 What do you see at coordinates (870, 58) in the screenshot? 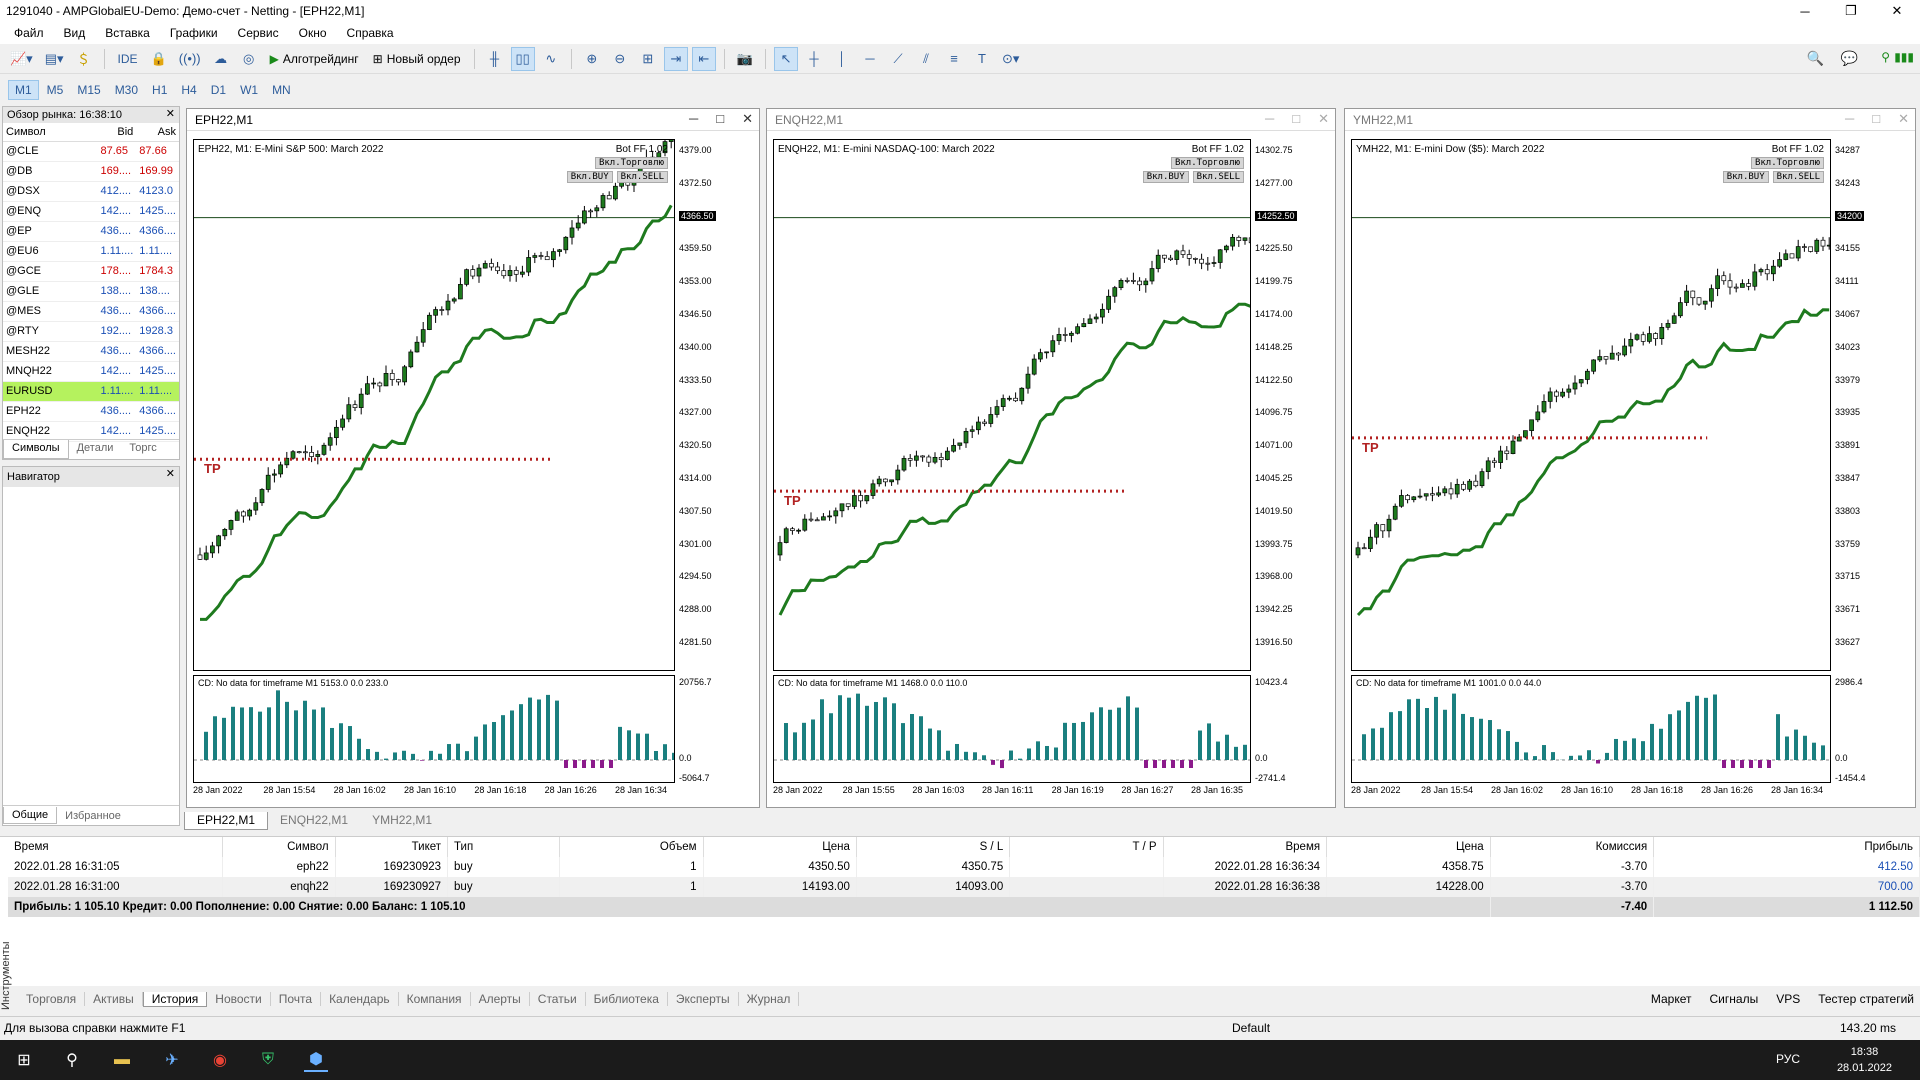
I see `horizontal-line-icon: ─` at bounding box center [870, 58].